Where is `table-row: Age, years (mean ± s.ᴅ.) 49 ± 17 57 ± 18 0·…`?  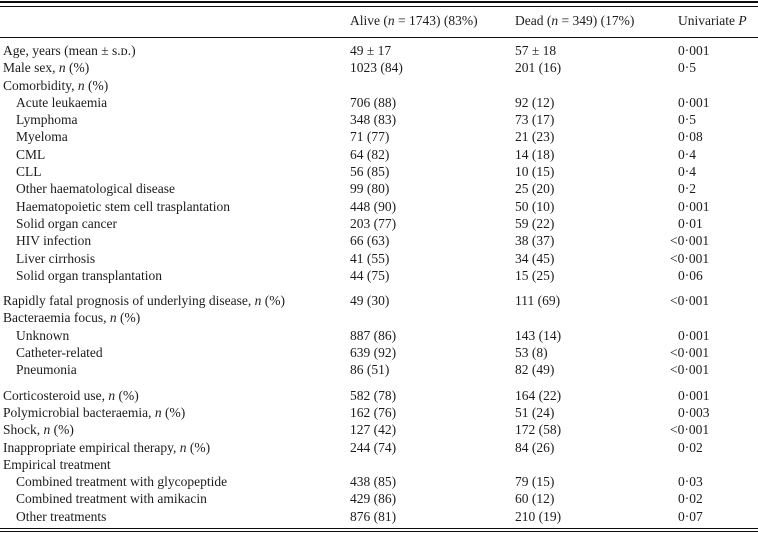 table-row: Age, years (mean ± s.ᴅ.) 49 ± 17 57 ± 18 0·… is located at coordinates (379, 49).